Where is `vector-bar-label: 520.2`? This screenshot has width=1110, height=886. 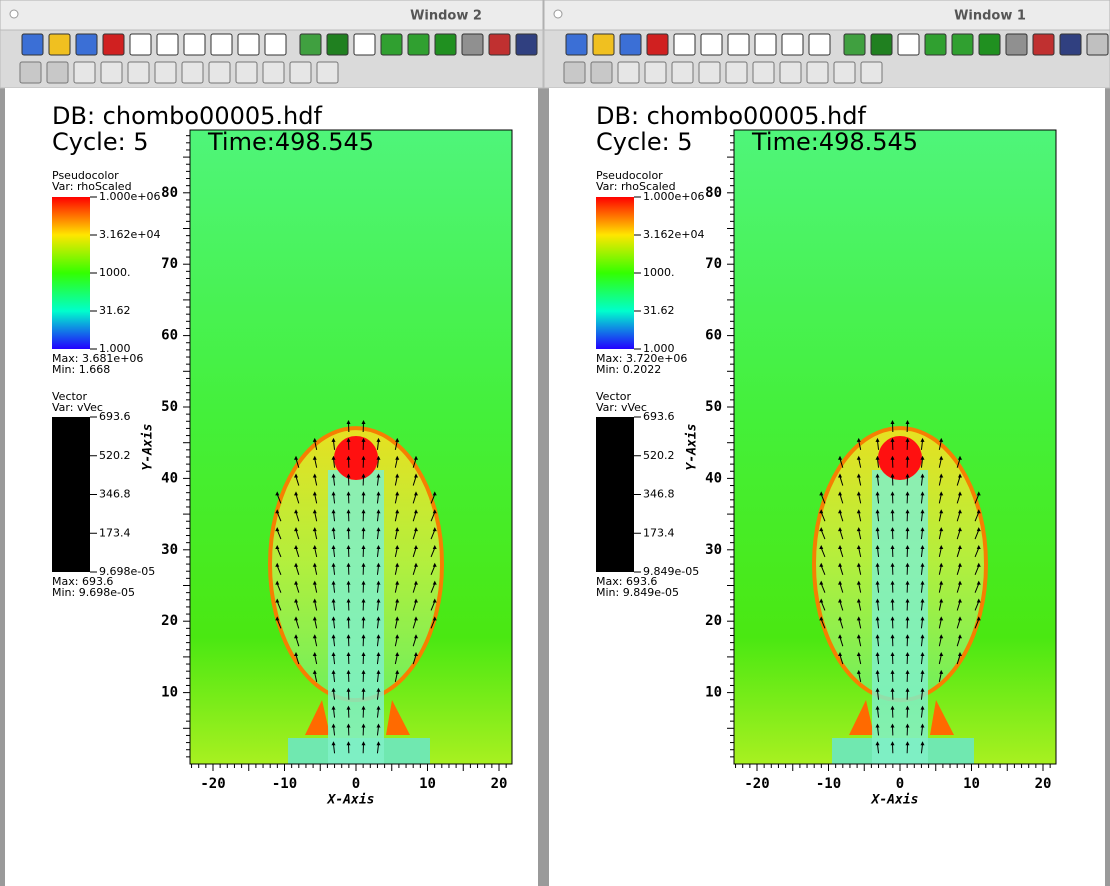 vector-bar-label: 520.2 is located at coordinates (659, 455).